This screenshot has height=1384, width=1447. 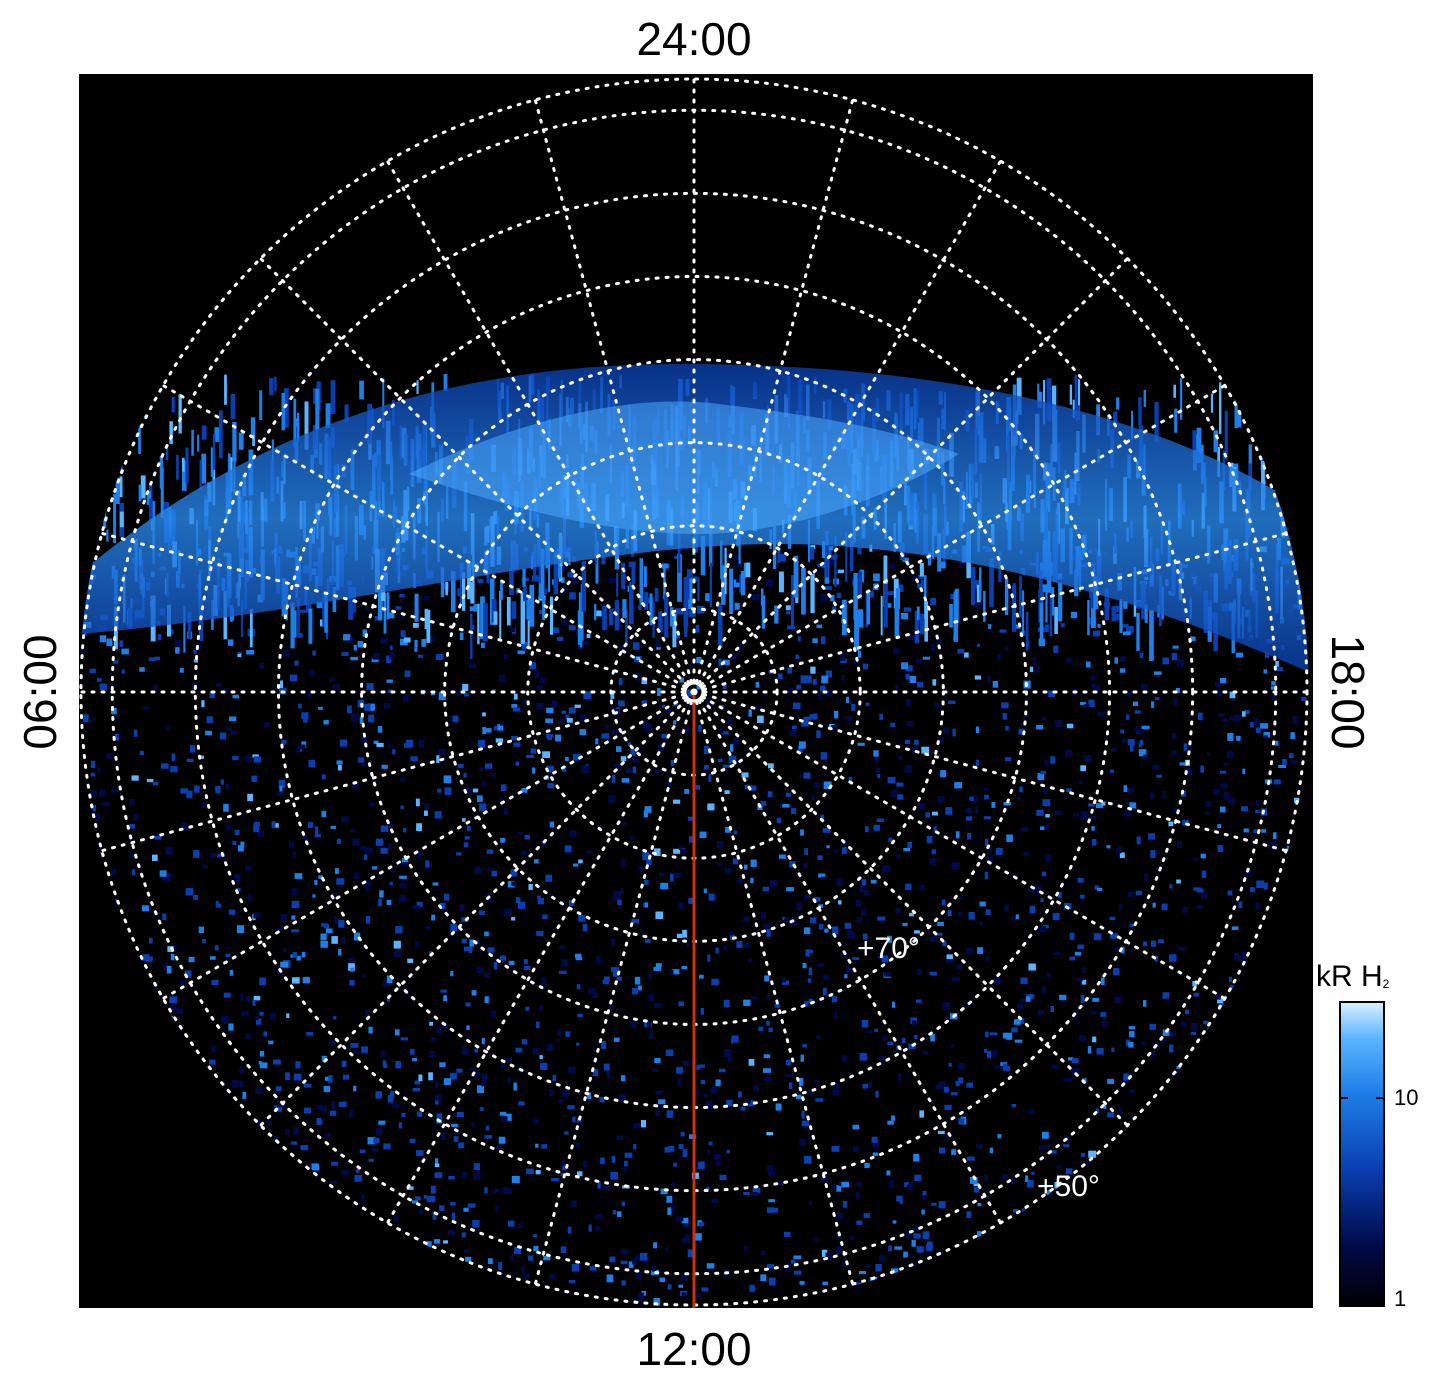 I want to click on colorbar-tick-10: 10, so click(x=1406, y=1097).